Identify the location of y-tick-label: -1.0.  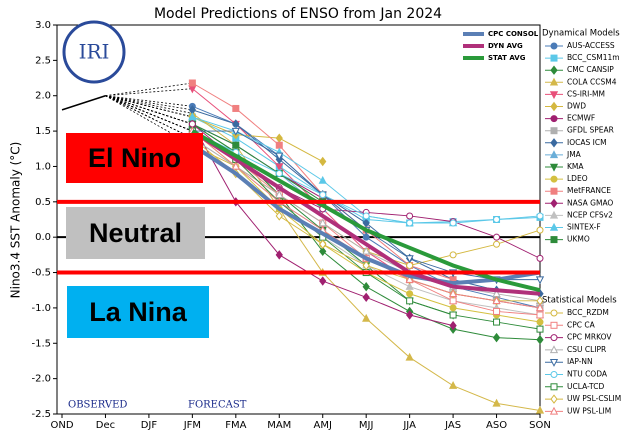
(41, 308).